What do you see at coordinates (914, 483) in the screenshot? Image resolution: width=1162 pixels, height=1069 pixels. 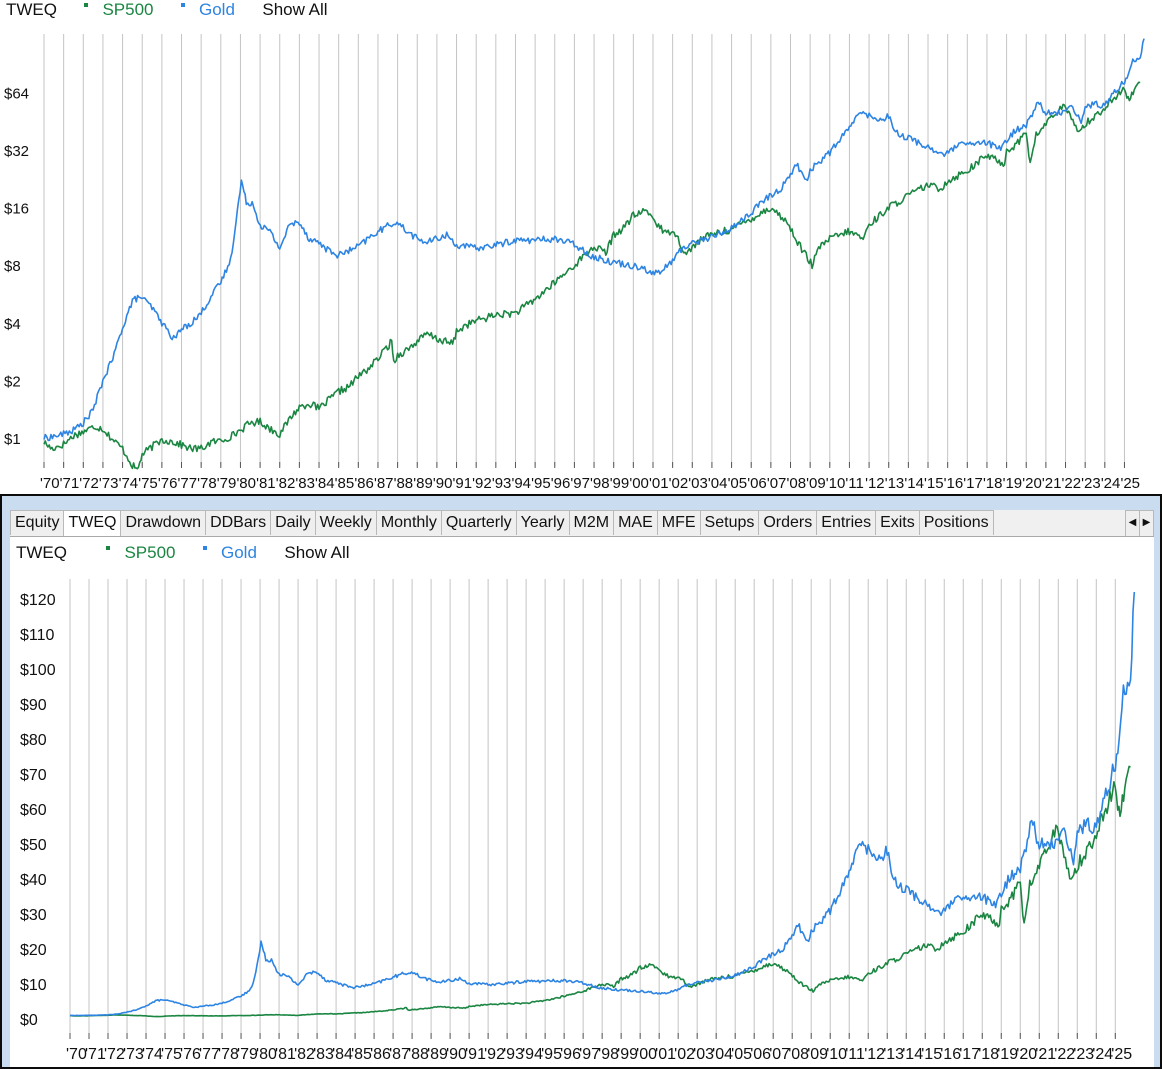 I see `x-tick-label: '14` at bounding box center [914, 483].